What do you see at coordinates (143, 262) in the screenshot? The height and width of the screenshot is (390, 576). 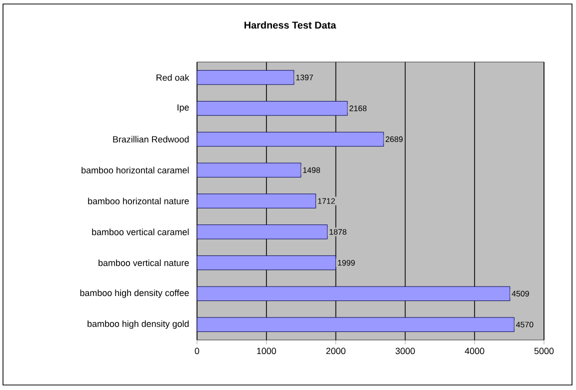 I see `y-tick-label: bamboo vertical nature` at bounding box center [143, 262].